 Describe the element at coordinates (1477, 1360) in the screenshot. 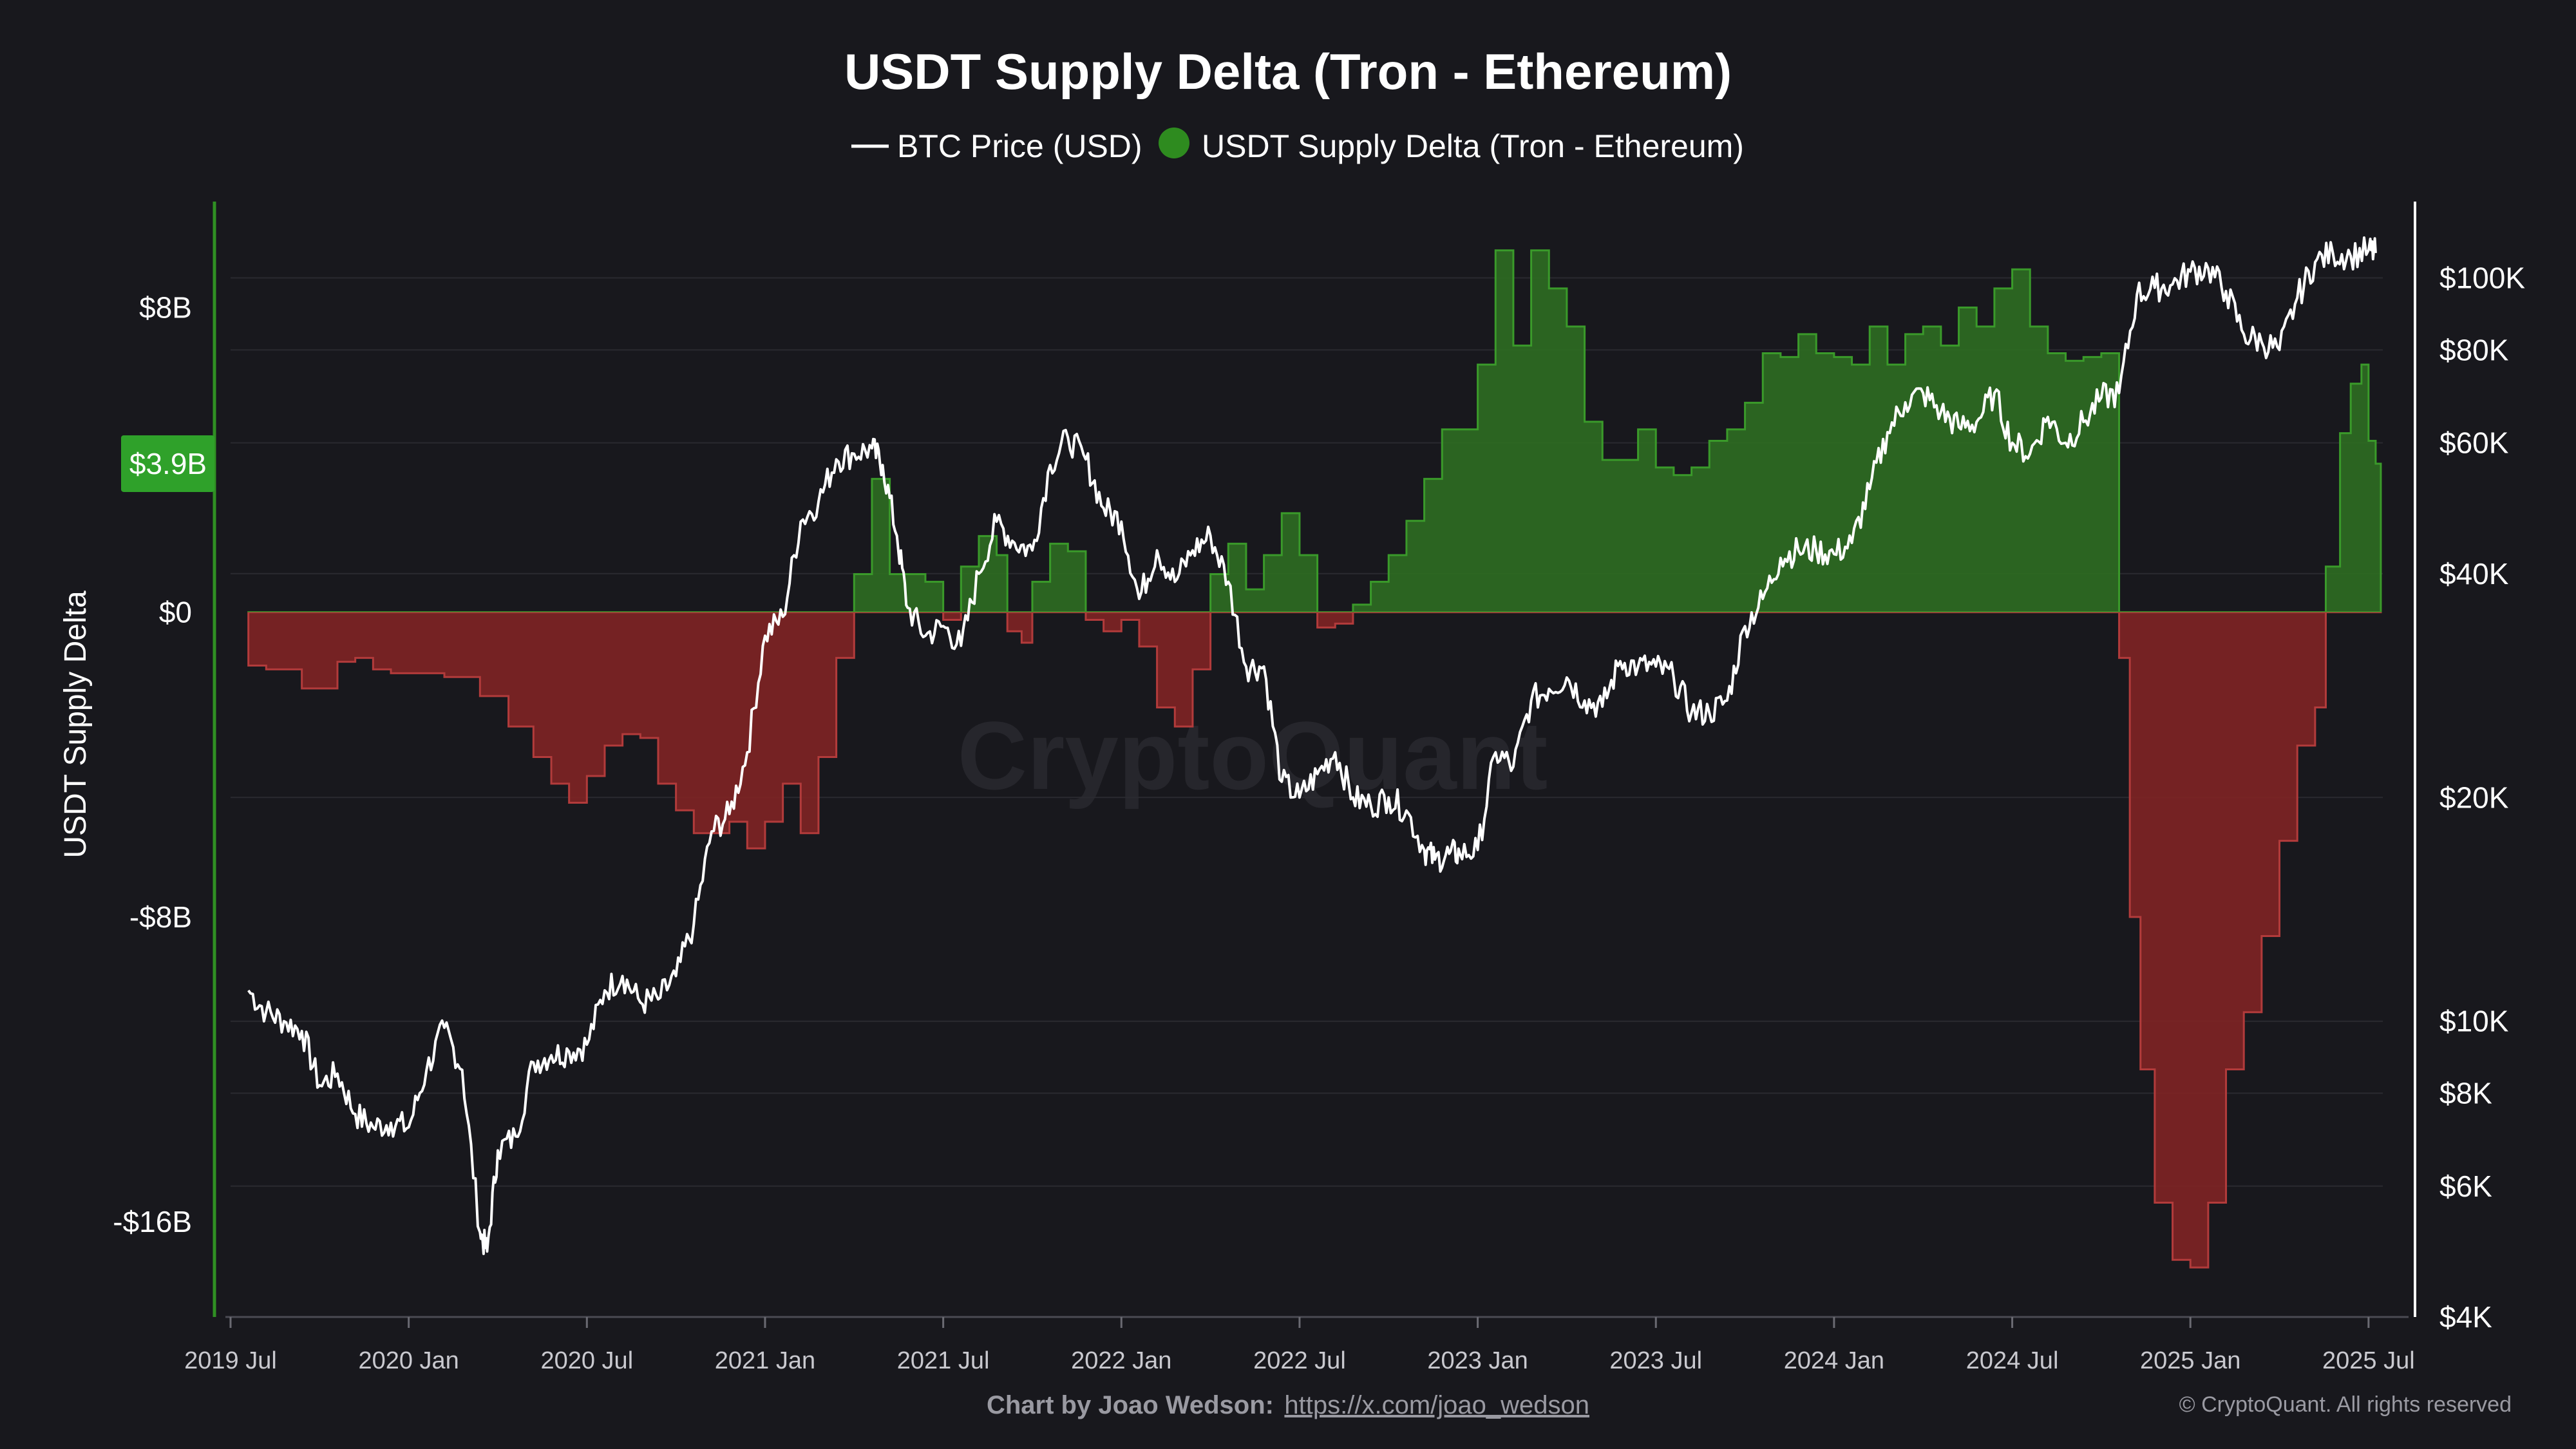

I see `x-tick-label-7: 2023 Jan` at that location.